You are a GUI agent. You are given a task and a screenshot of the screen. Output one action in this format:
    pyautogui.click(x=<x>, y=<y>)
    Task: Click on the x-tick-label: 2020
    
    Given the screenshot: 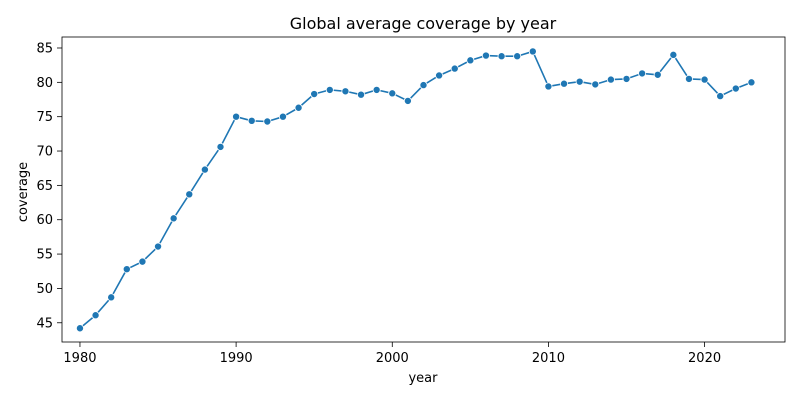 What is the action you would take?
    pyautogui.click(x=704, y=358)
    